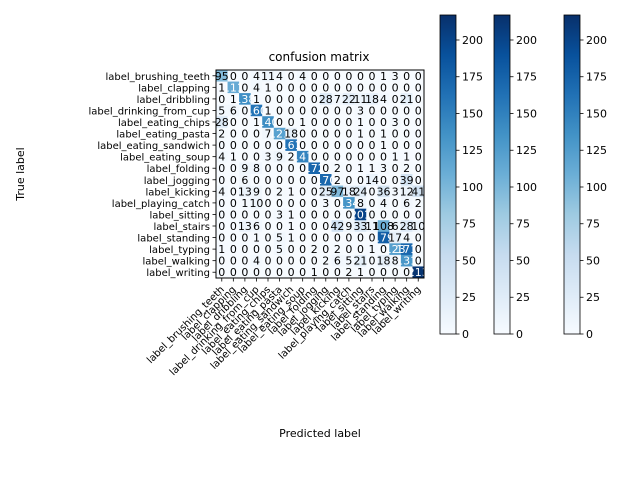  I want to click on cell-value: 3, so click(268, 157).